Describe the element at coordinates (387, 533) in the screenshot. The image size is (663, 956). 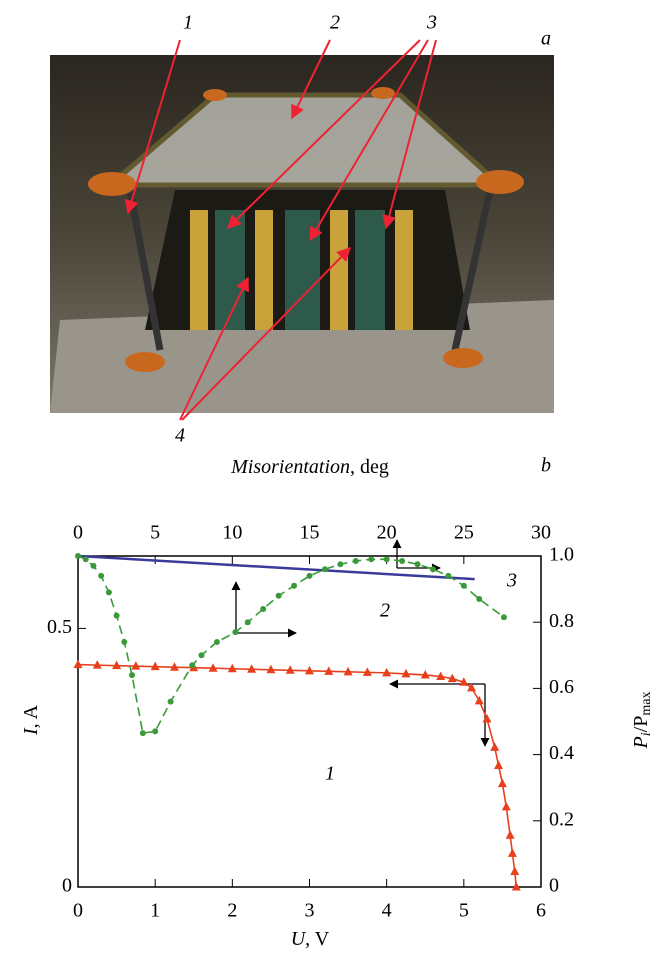
I see `x2-tick-label: 20` at that location.